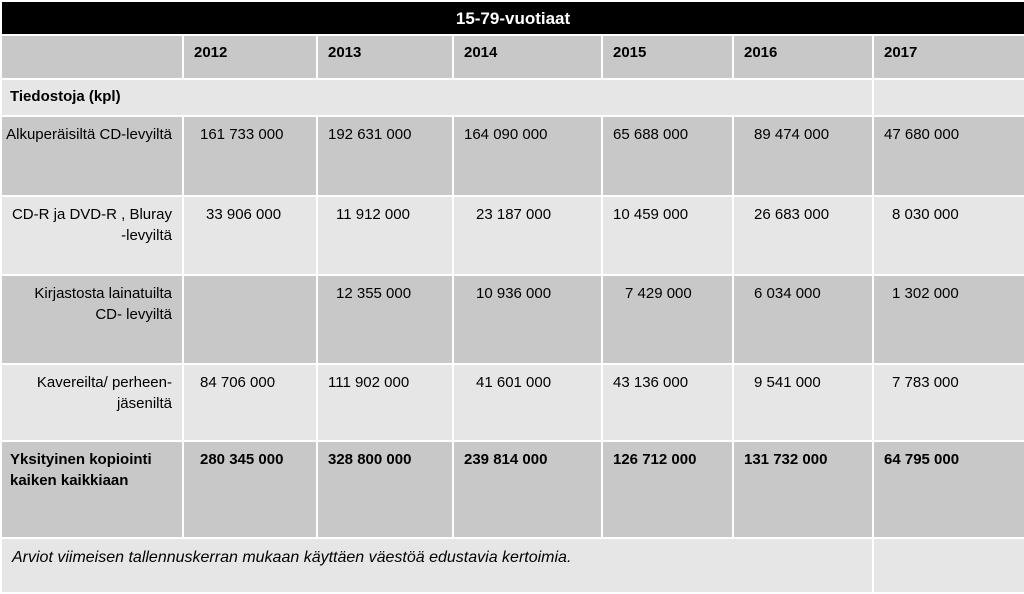 The height and width of the screenshot is (594, 1024). Describe the element at coordinates (947, 489) in the screenshot. I see `table-cell: 64 795 000` at that location.